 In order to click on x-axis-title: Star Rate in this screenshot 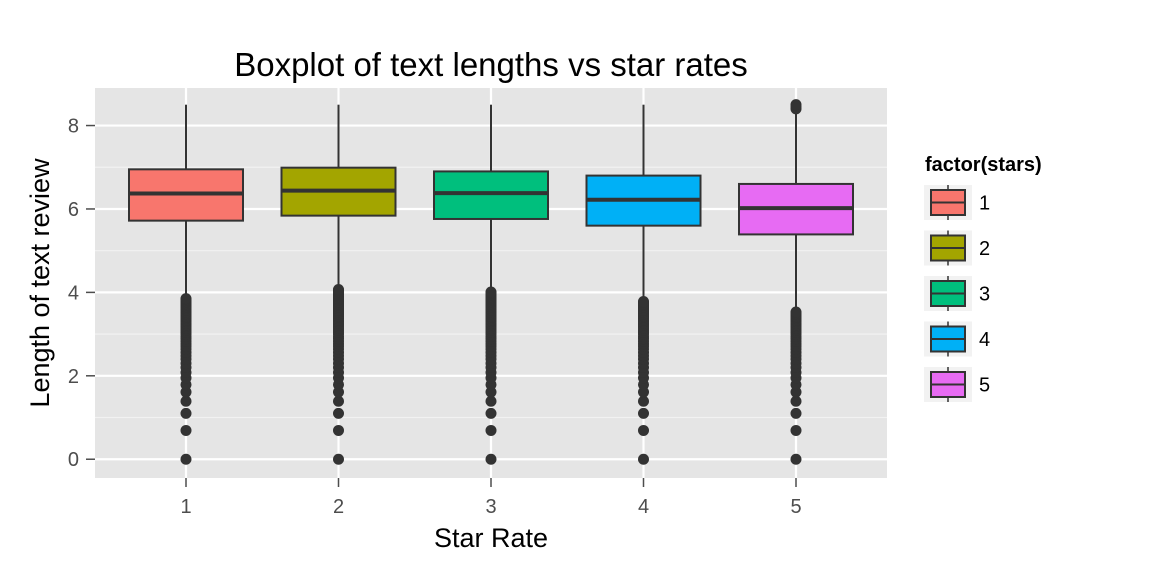, I will do `click(491, 538)`.